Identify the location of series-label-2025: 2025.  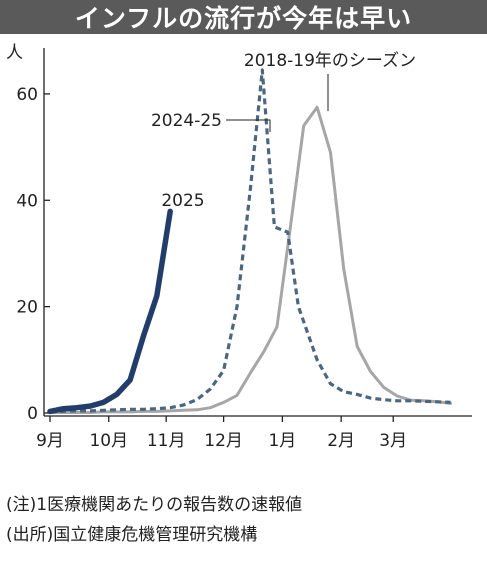
(182, 201).